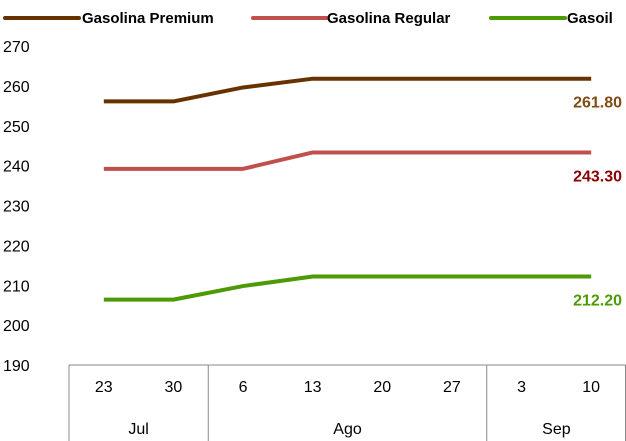  I want to click on x-tick-6: 6, so click(243, 387).